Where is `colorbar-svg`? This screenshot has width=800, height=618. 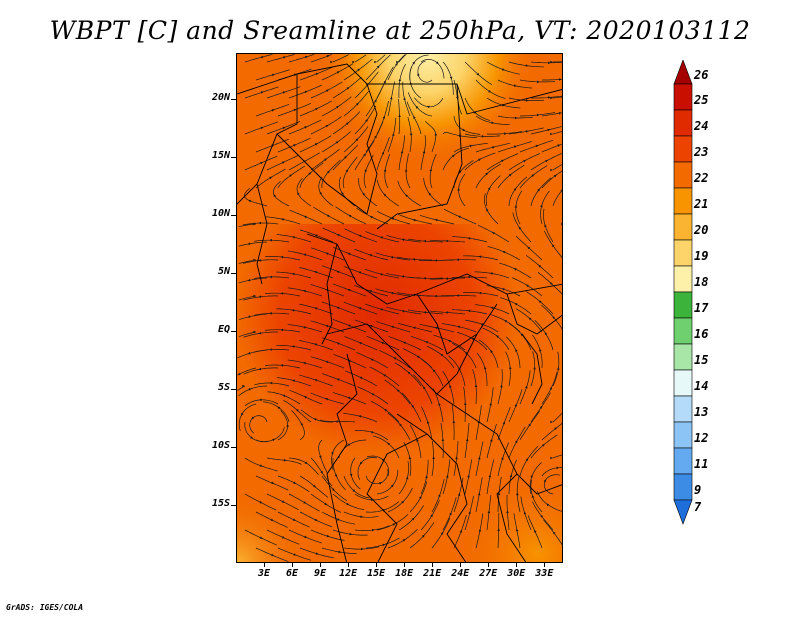 colorbar-svg is located at coordinates (683, 292).